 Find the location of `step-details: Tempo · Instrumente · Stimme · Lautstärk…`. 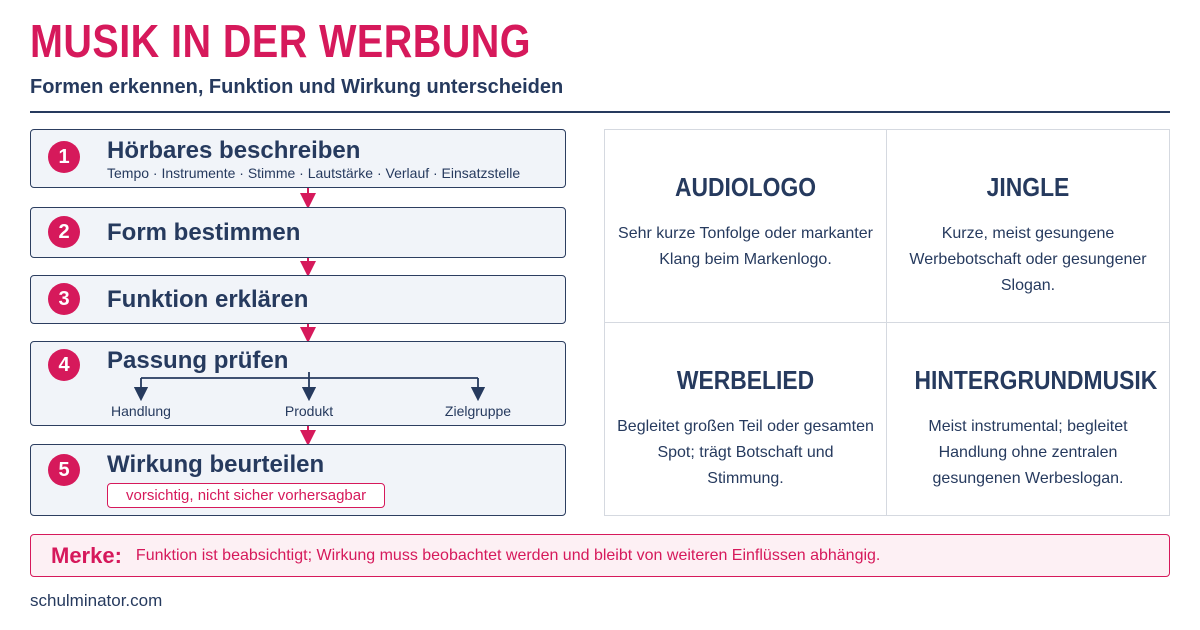

step-details: Tempo · Instrumente · Stimme · Lautstärk… is located at coordinates (314, 173).